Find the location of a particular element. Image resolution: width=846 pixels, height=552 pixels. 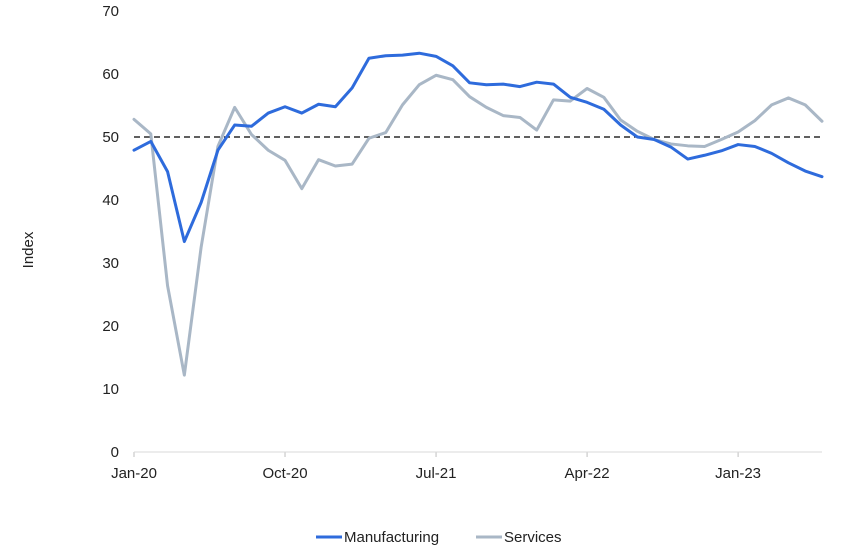

y-axis-ticks: 0 10 20 30 40 50 60 70 is located at coordinates (110, 232).